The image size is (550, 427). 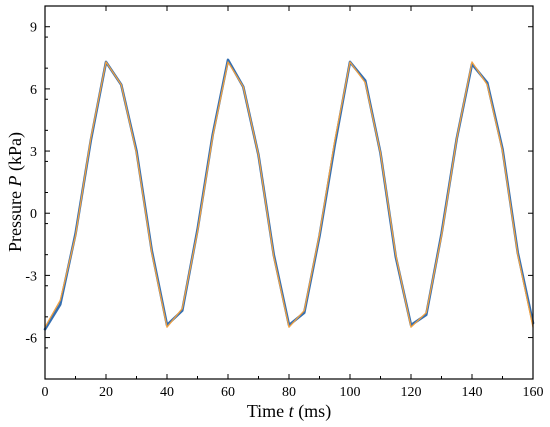 I want to click on x-axis-title: Time t (ms), so click(x=289, y=411).